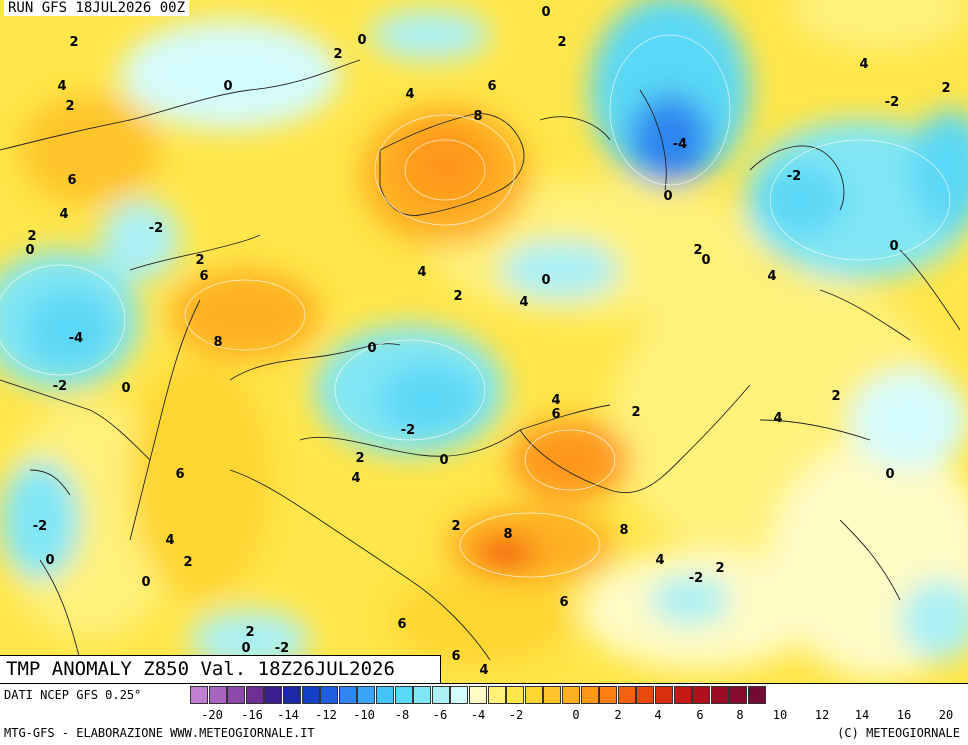 Image resolution: width=968 pixels, height=745 pixels. What do you see at coordinates (212, 715) in the screenshot?
I see `legend-tick-label: -20` at bounding box center [212, 715].